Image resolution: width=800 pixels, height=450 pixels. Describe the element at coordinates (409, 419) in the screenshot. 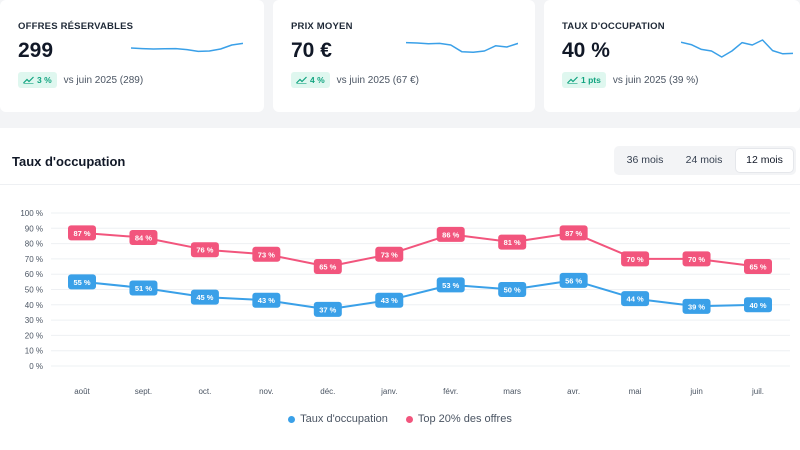

I see `legend-dot-pink` at that location.